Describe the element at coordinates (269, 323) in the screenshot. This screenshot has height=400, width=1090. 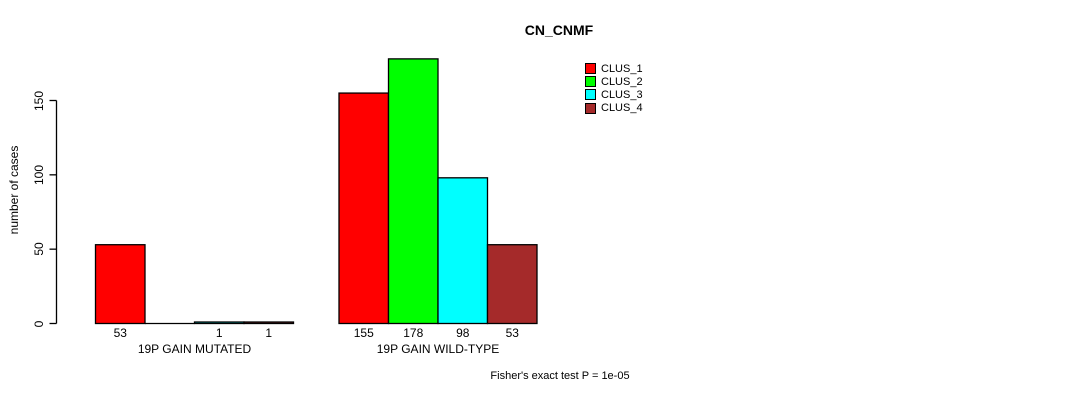
I see `bar-clus_4-mutated` at that location.